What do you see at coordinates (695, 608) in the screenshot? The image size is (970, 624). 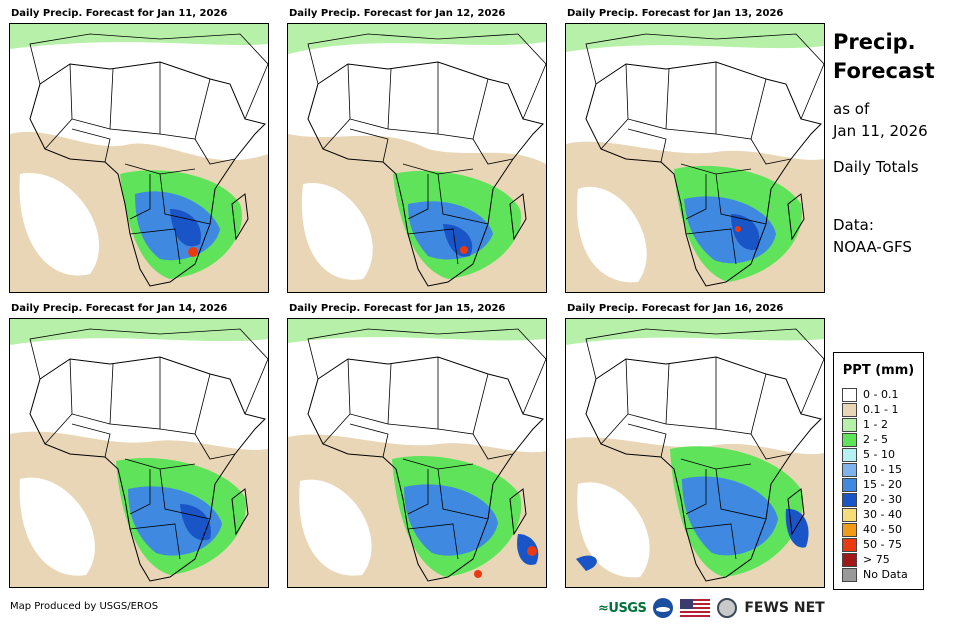 I see `us-flag-icon` at bounding box center [695, 608].